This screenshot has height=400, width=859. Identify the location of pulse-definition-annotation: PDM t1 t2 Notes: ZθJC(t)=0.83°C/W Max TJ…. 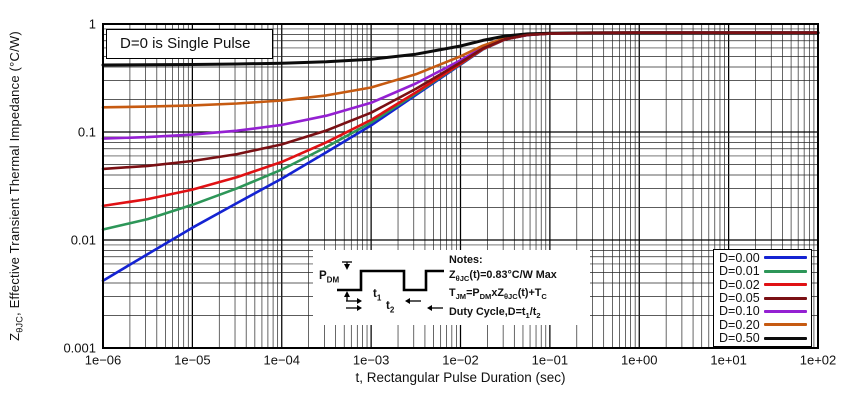
(451, 287).